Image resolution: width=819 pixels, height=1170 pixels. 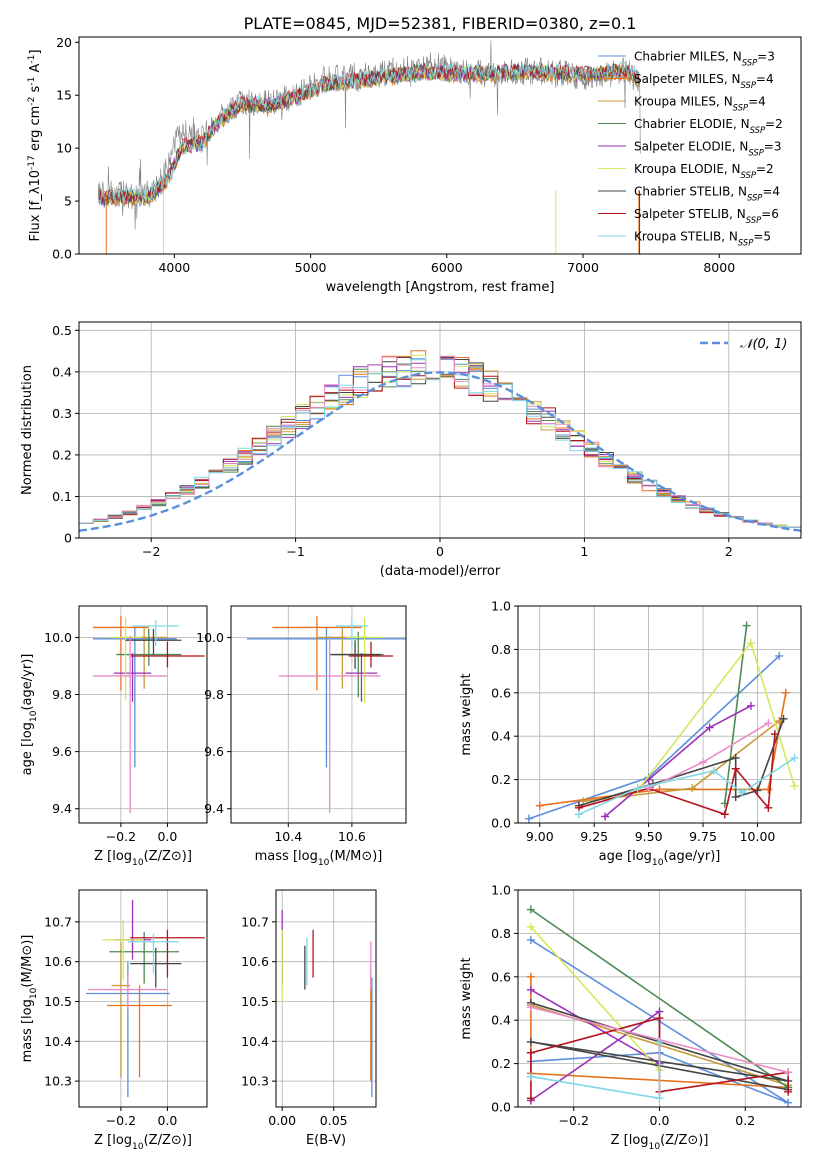 What do you see at coordinates (27, 430) in the screenshot?
I see `y-axis-label: Normed distribution` at bounding box center [27, 430].